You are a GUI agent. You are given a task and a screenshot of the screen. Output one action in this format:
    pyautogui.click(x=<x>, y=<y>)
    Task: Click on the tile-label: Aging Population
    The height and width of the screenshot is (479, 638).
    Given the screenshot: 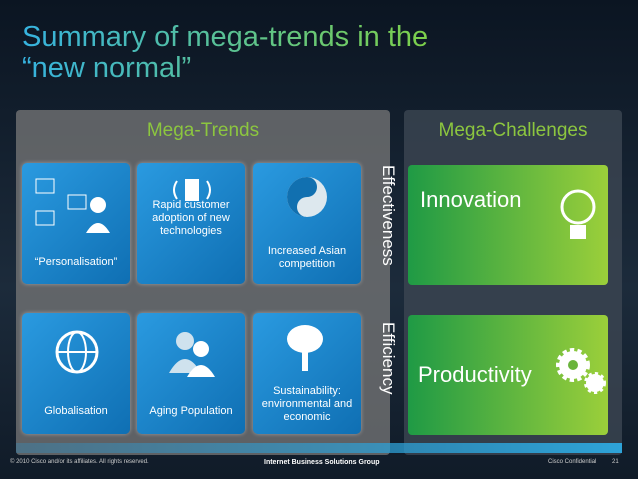 What is the action you would take?
    pyautogui.click(x=191, y=411)
    